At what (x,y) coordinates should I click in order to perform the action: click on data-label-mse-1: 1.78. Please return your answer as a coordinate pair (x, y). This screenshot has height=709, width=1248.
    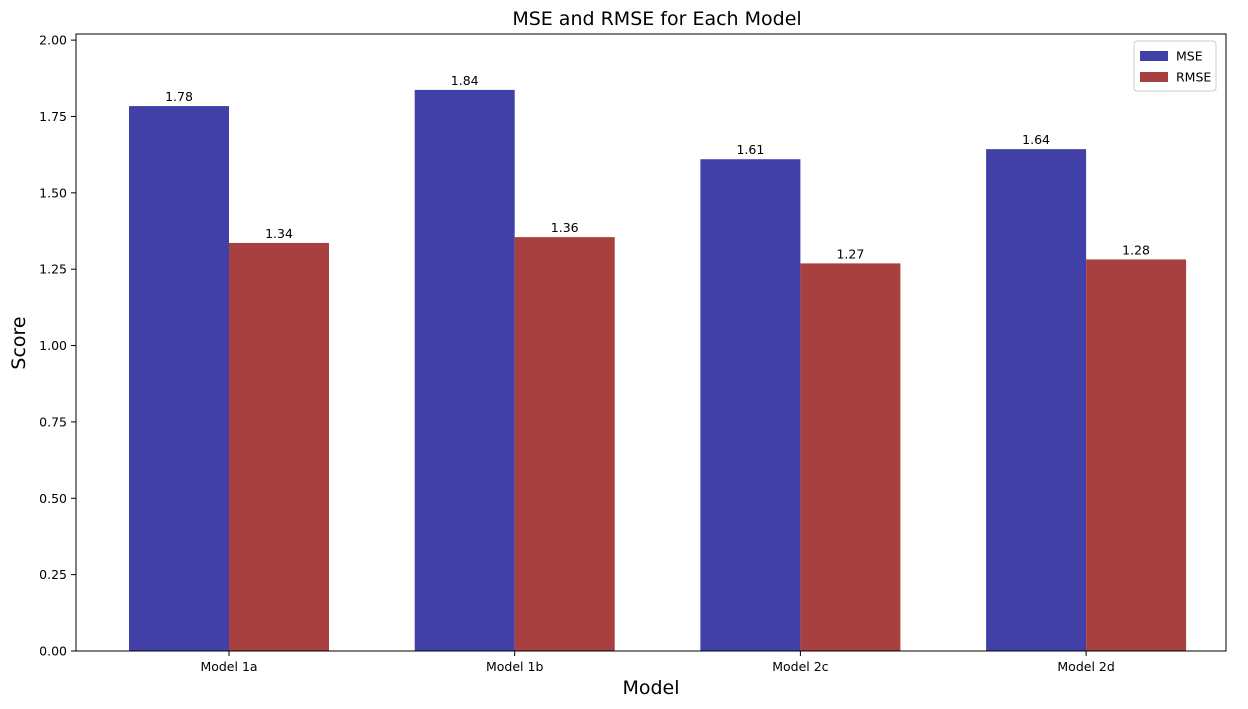
    Looking at the image, I should click on (179, 96).